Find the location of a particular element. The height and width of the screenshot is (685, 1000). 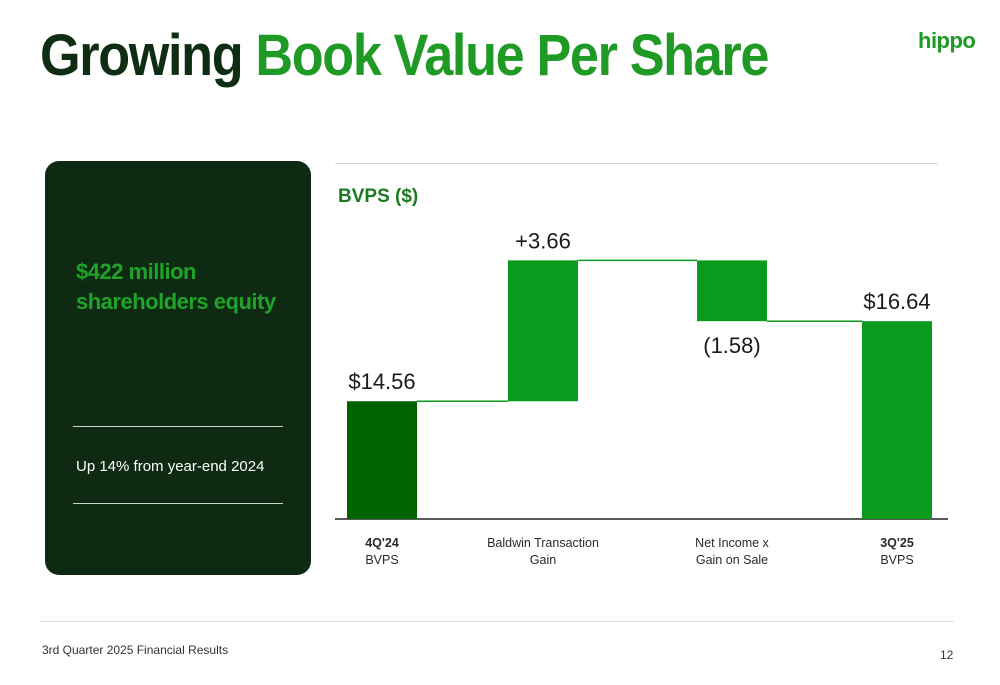

category-label-2-line1: Net Income x is located at coordinates (732, 543).